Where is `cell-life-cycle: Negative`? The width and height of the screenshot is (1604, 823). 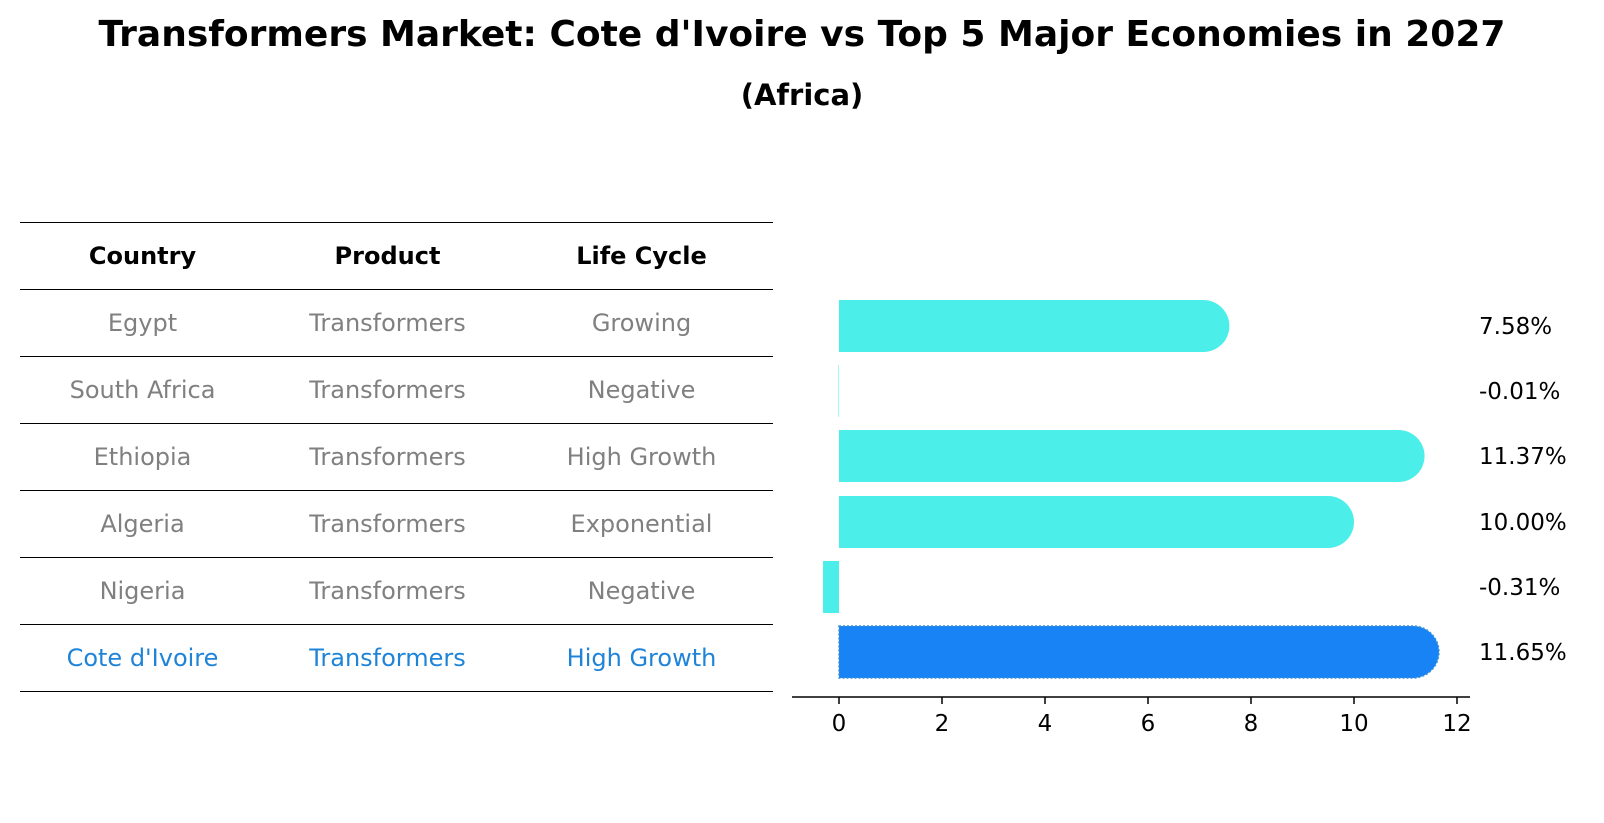
cell-life-cycle: Negative is located at coordinates (641, 591).